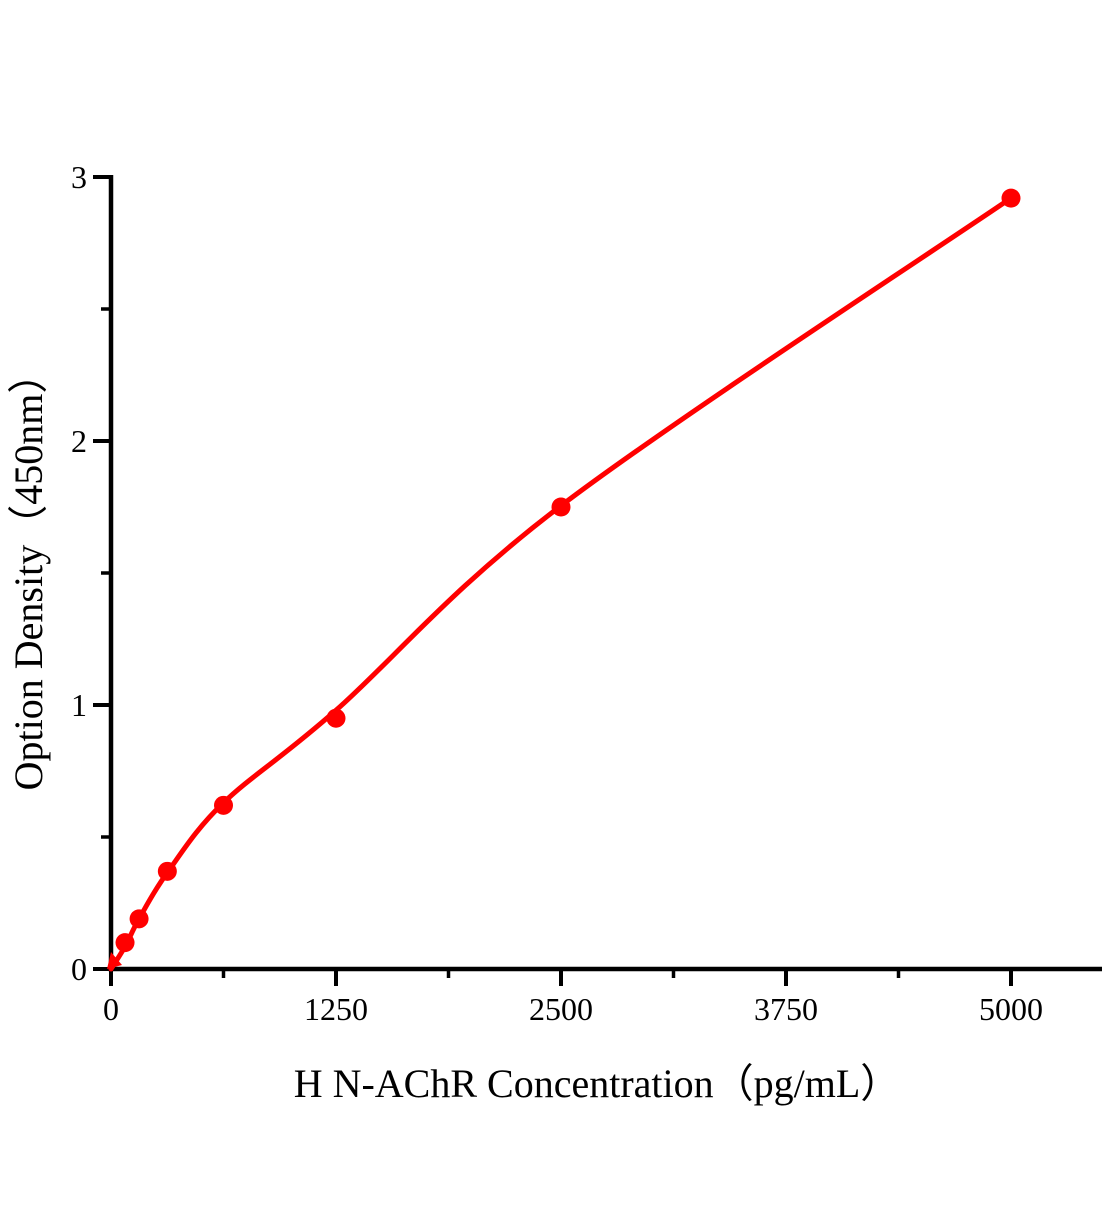 This screenshot has width=1104, height=1205. What do you see at coordinates (597, 1083) in the screenshot?
I see `x-axis-title: H N-AChR Concentration（pg/mL）` at bounding box center [597, 1083].